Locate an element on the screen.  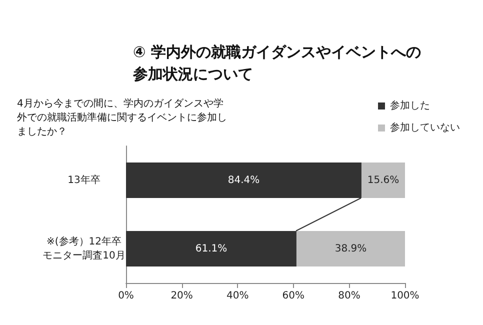
x-tick-label: 100% is located at coordinates (405, 296).